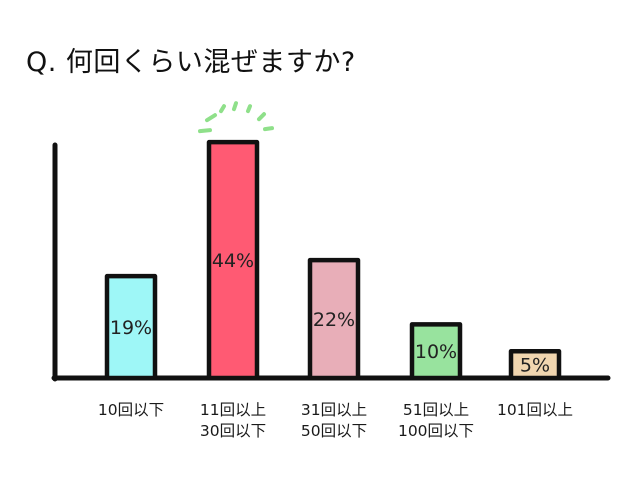  Describe the element at coordinates (436, 410) in the screenshot. I see `category-label-3-0: 51回以上` at that location.